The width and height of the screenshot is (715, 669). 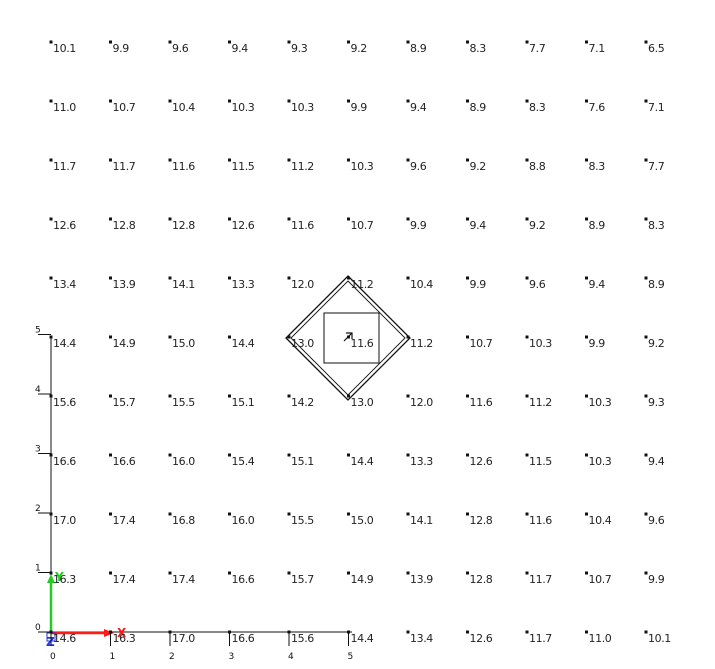 What do you see at coordinates (243, 225) in the screenshot?
I see `grid-value-label: 12.6` at bounding box center [243, 225].